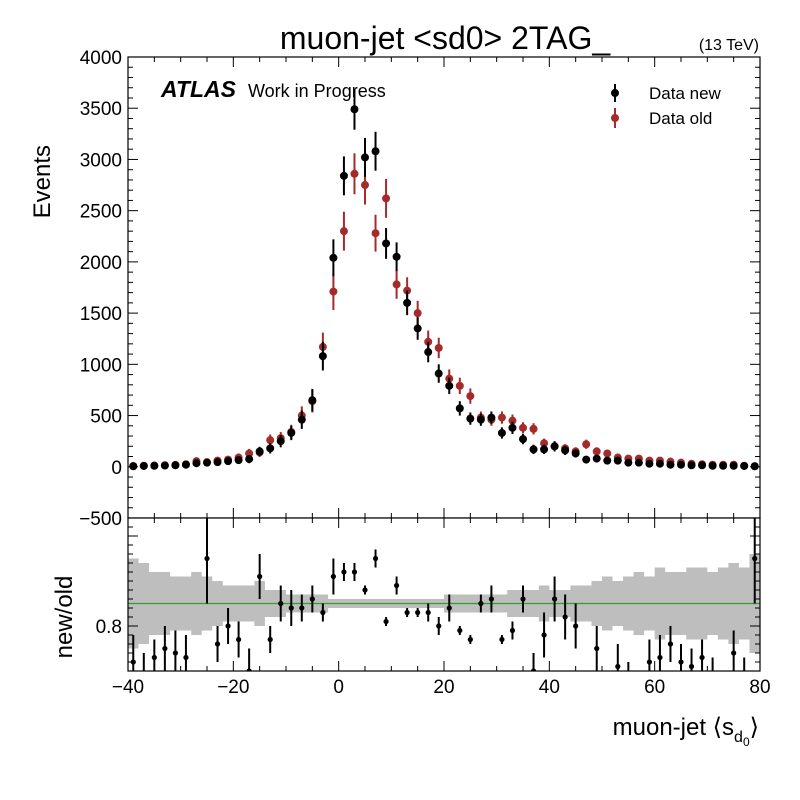 Image resolution: width=800 pixels, height=800 pixels. What do you see at coordinates (759, 687) in the screenshot?
I see `x-tick-label: 80` at bounding box center [759, 687].